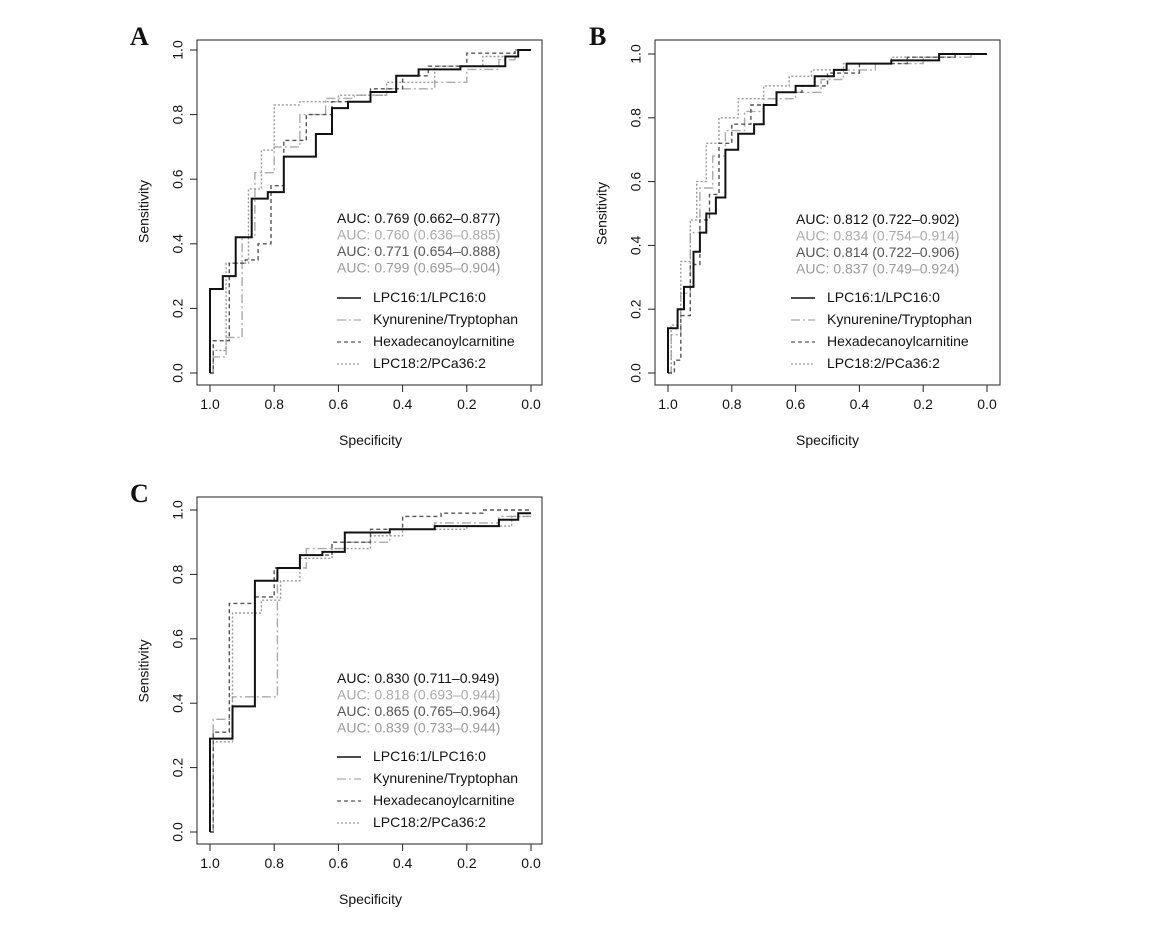 This screenshot has height=944, width=1170. I want to click on panel-a-legend-label-1: LPC16:1/LPC16:0, so click(429, 297).